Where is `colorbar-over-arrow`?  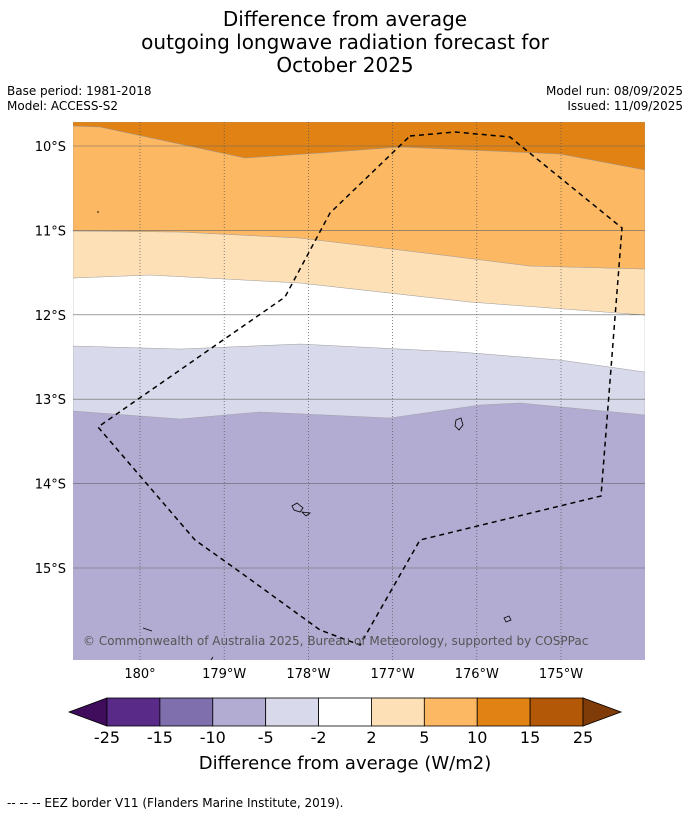 colorbar-over-arrow is located at coordinates (602, 712).